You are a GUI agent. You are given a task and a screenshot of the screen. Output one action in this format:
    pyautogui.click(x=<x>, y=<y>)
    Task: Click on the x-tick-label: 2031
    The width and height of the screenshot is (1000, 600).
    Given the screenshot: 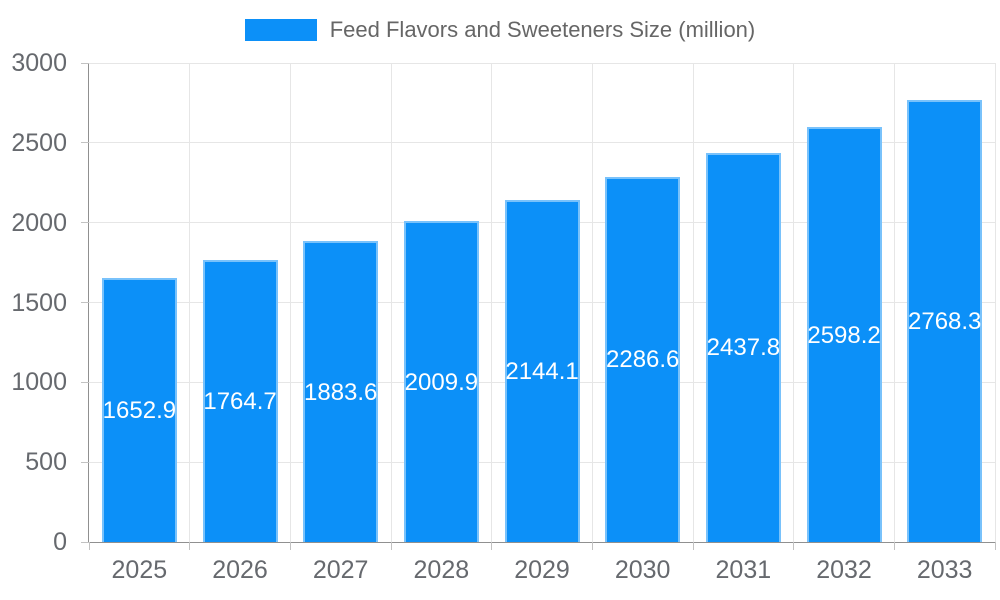 What is the action you would take?
    pyautogui.click(x=743, y=570)
    